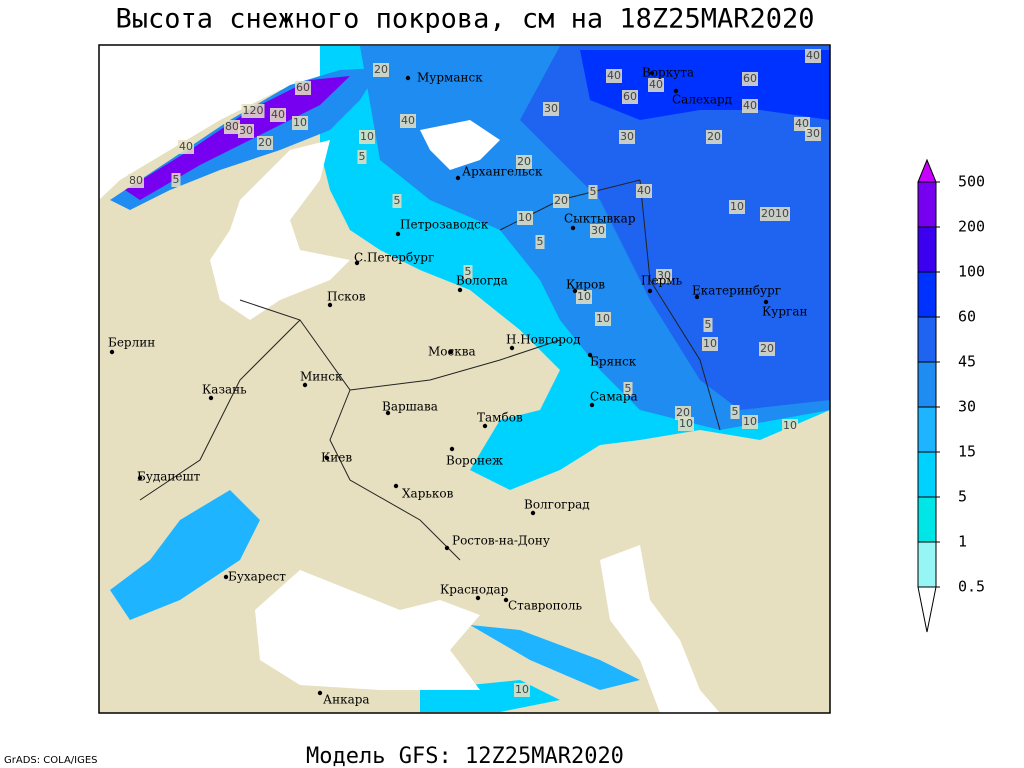  Describe the element at coordinates (460, 145) in the screenshot. I see `white-sea` at that location.